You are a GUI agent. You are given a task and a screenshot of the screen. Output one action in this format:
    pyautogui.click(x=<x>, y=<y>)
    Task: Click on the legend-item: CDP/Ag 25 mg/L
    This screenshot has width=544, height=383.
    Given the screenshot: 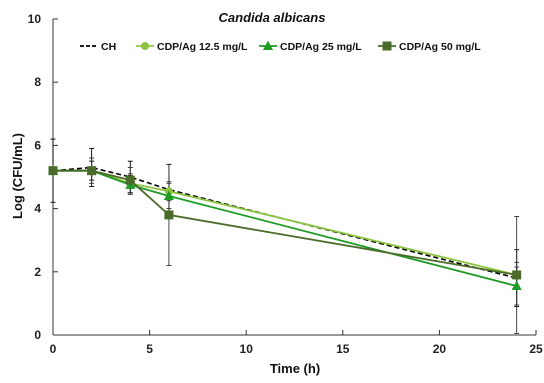 What is the action you would take?
    pyautogui.click(x=310, y=46)
    